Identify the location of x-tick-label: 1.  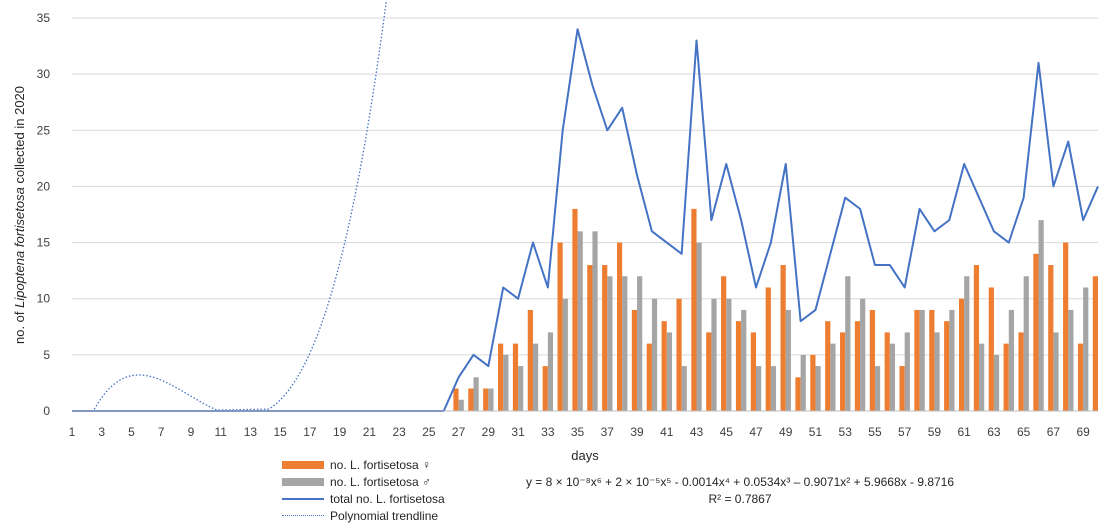
(72, 432).